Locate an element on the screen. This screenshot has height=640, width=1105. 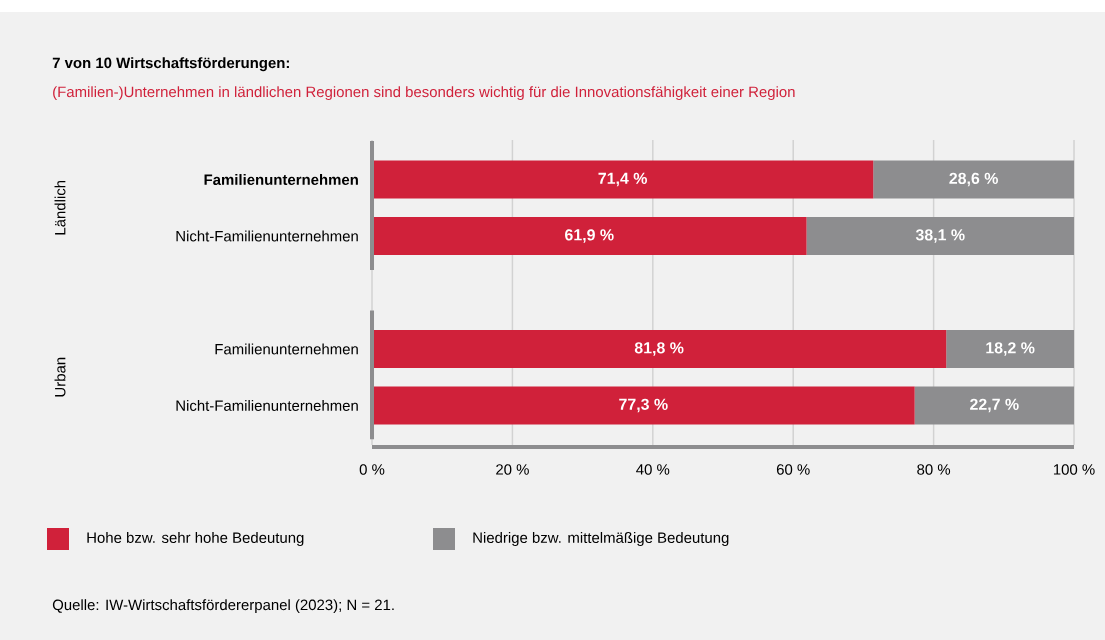
data-label: 22,7 % is located at coordinates (994, 405).